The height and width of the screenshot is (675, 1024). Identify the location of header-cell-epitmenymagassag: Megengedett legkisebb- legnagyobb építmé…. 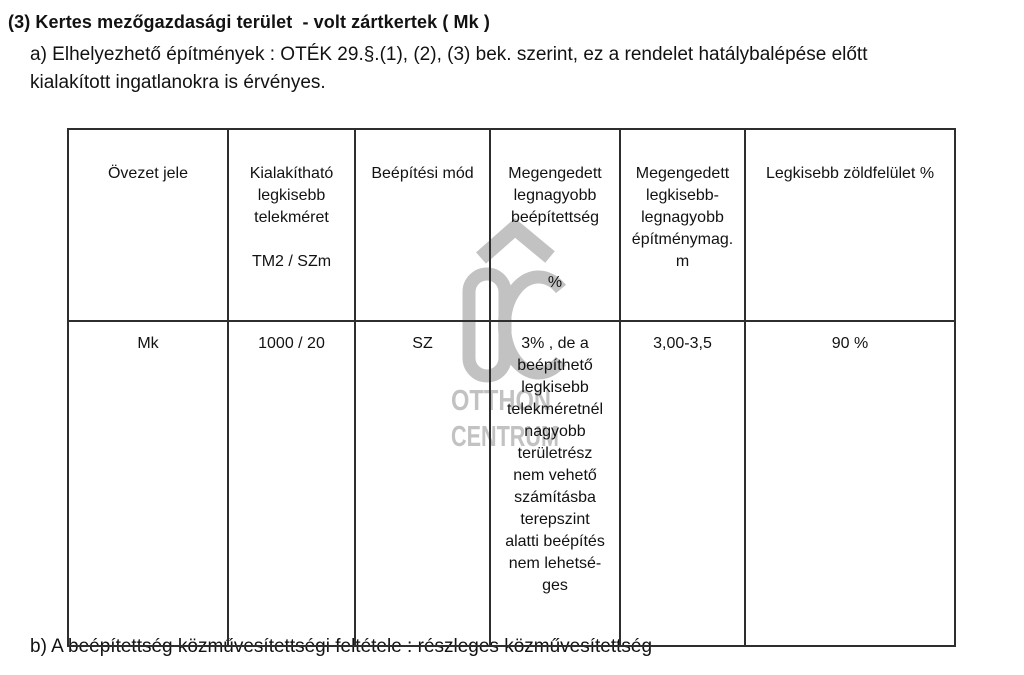
(682, 225).